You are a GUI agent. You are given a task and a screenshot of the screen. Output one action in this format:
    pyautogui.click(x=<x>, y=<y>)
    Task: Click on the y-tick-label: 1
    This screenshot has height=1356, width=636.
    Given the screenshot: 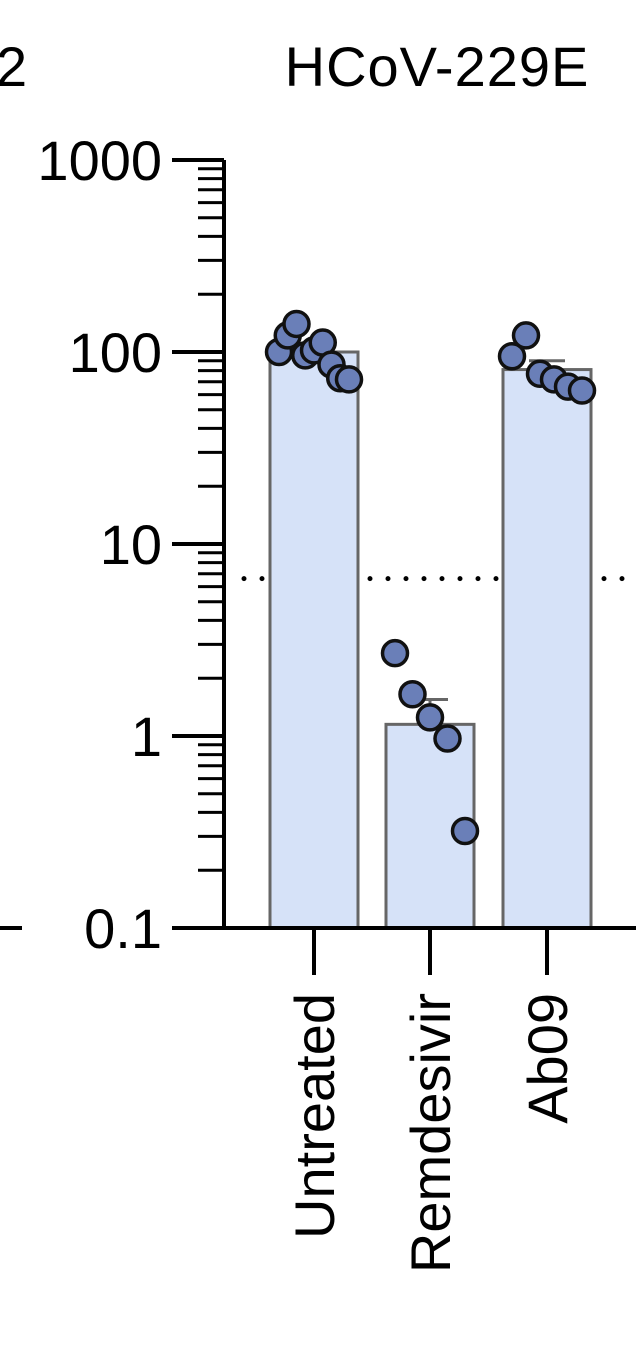 What is the action you would take?
    pyautogui.click(x=146, y=736)
    